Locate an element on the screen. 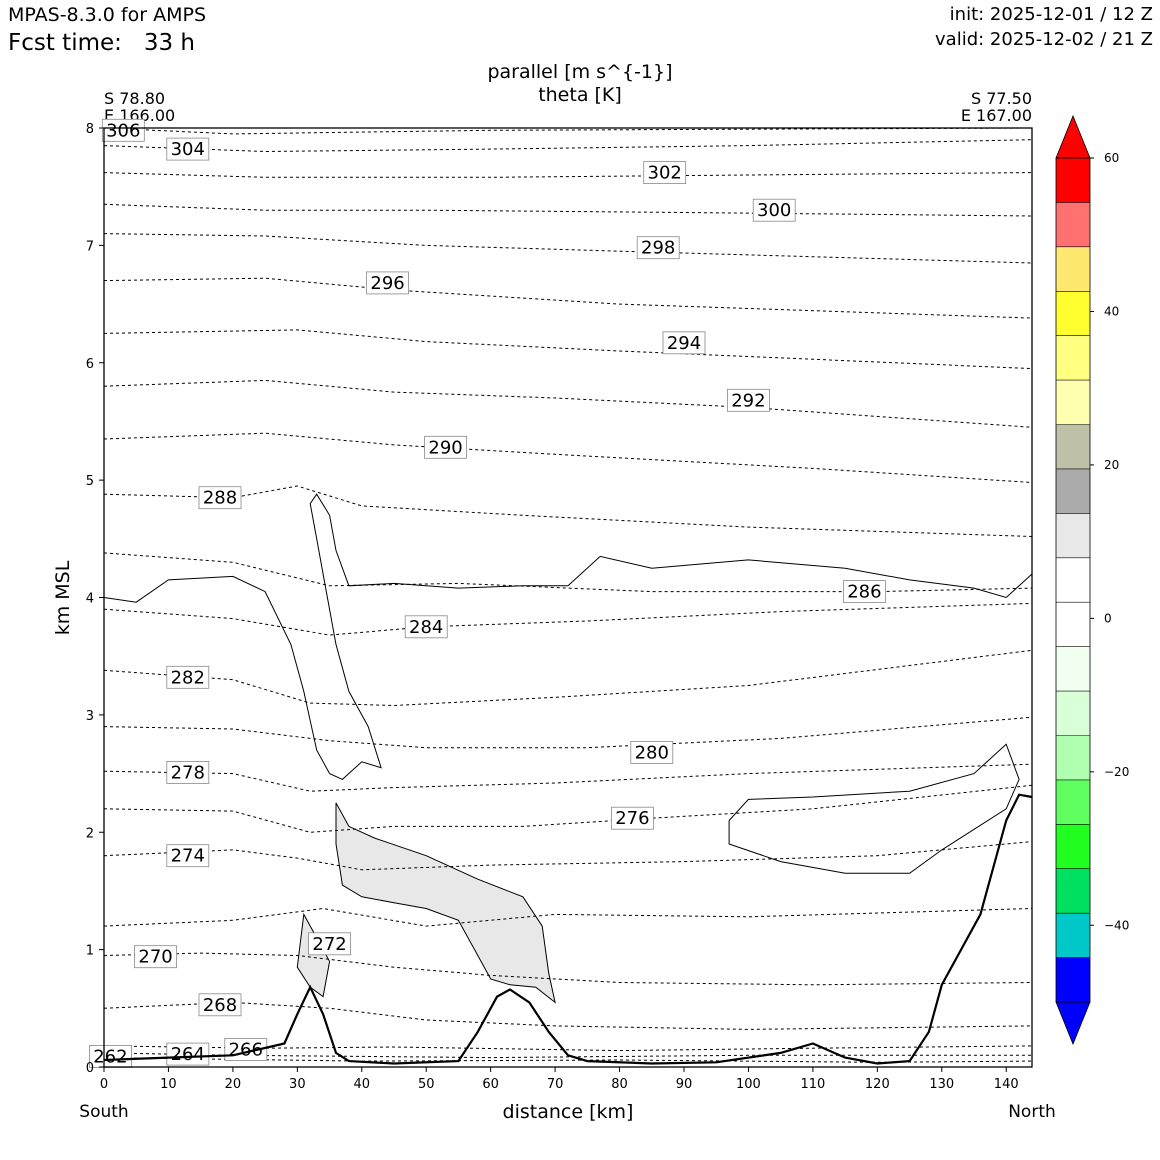 This screenshot has width=1160, height=1160. theta-label-264: 264 is located at coordinates (188, 1054).